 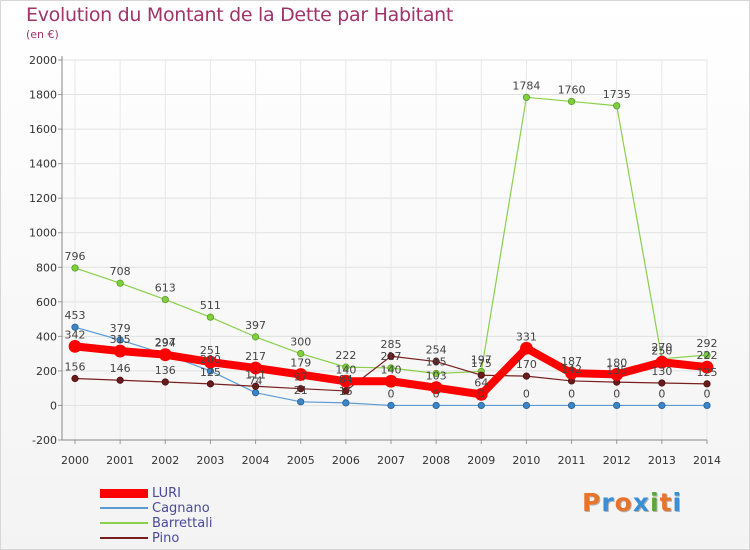 What do you see at coordinates (165, 288) in the screenshot?
I see `data-label-barrettali: 613` at bounding box center [165, 288].